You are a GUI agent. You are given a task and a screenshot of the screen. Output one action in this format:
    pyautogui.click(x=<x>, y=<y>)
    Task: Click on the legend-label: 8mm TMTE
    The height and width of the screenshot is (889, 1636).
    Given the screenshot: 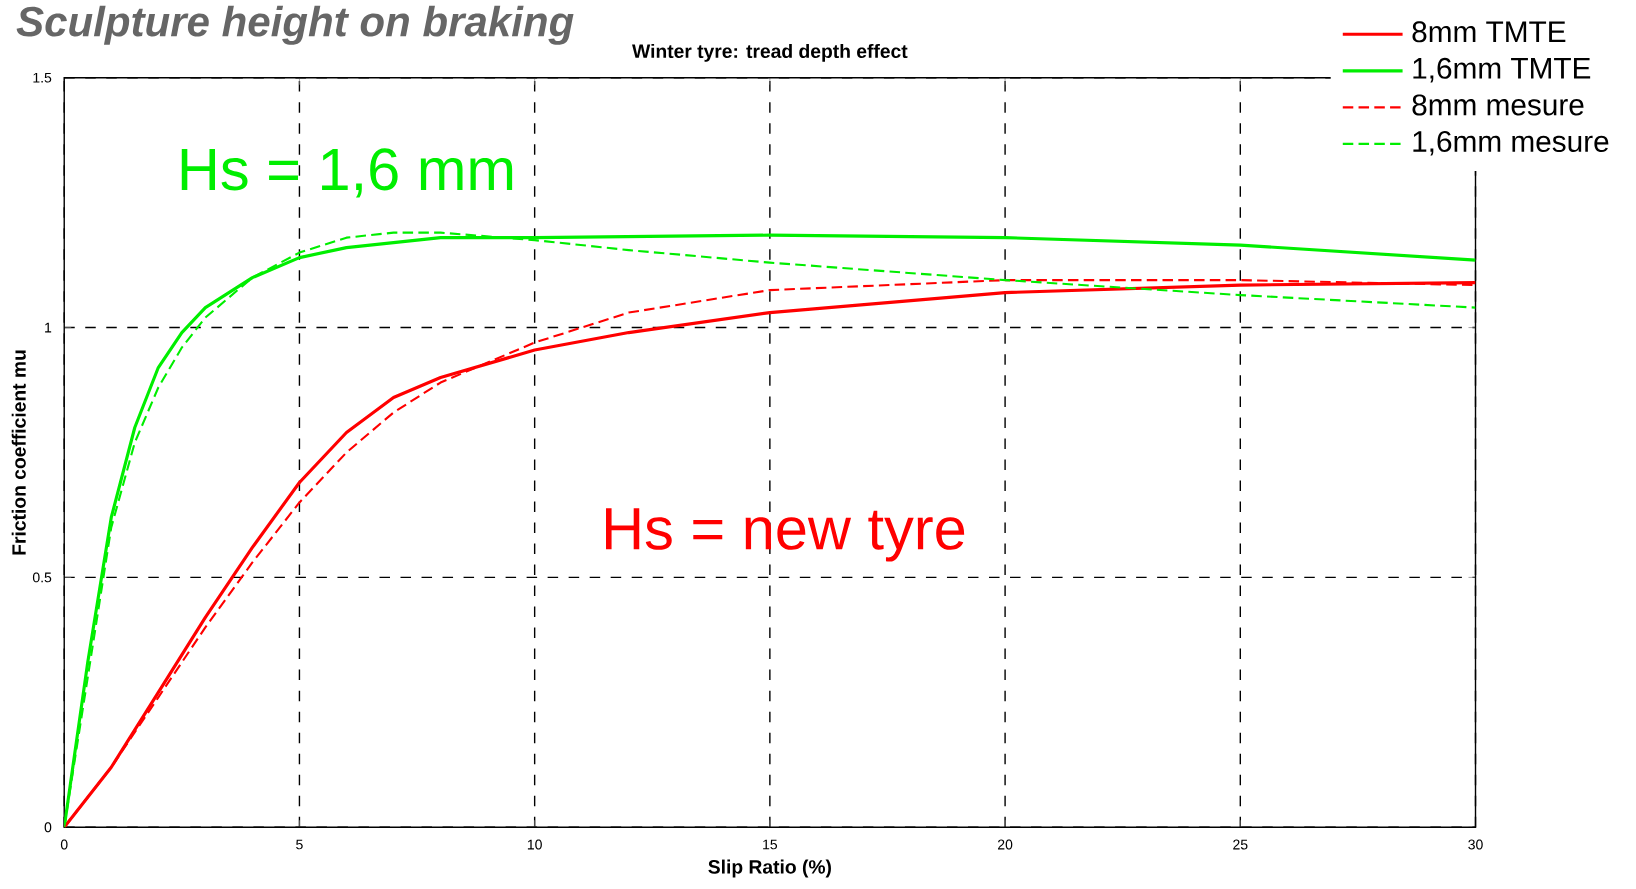 What is the action you would take?
    pyautogui.click(x=1489, y=32)
    